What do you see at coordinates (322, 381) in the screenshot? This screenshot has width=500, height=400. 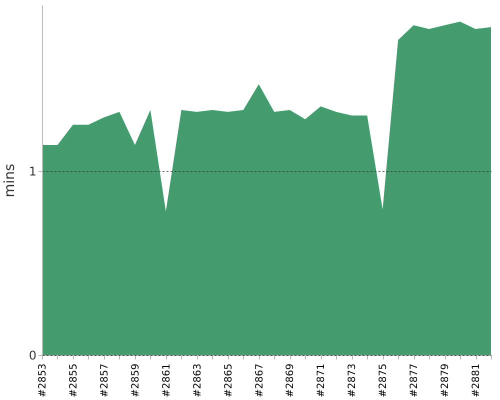 I see `x-tick-label: #2871` at bounding box center [322, 381].